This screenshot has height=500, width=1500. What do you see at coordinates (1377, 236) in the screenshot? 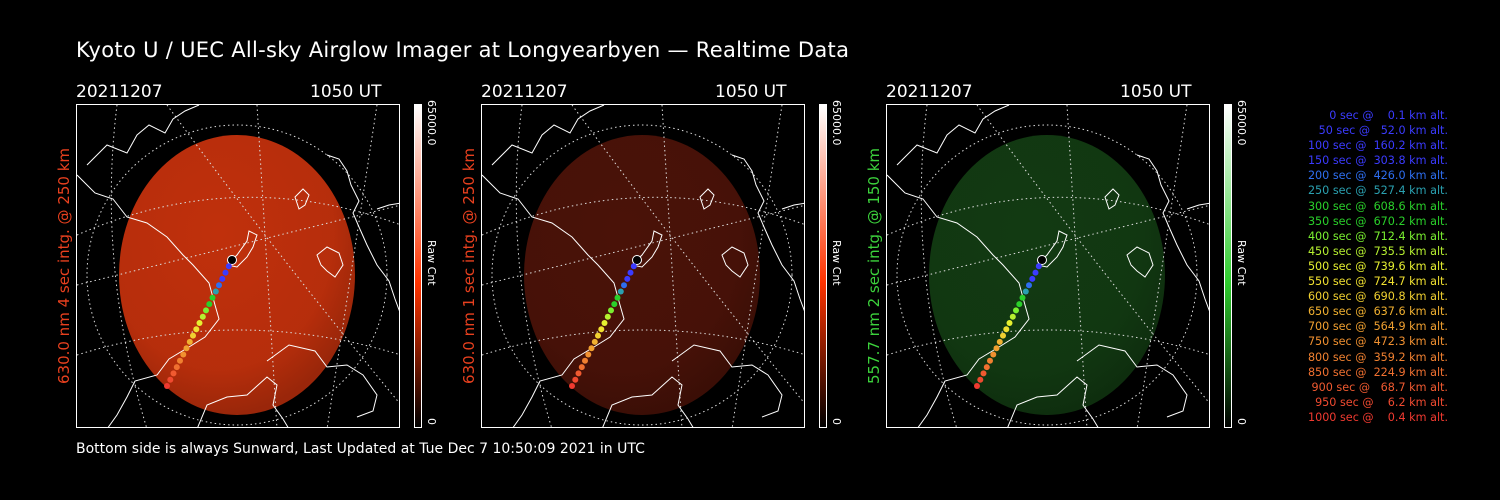
I see `legend-row: 400 sec @ 712.4 km alt.` at bounding box center [1377, 236].